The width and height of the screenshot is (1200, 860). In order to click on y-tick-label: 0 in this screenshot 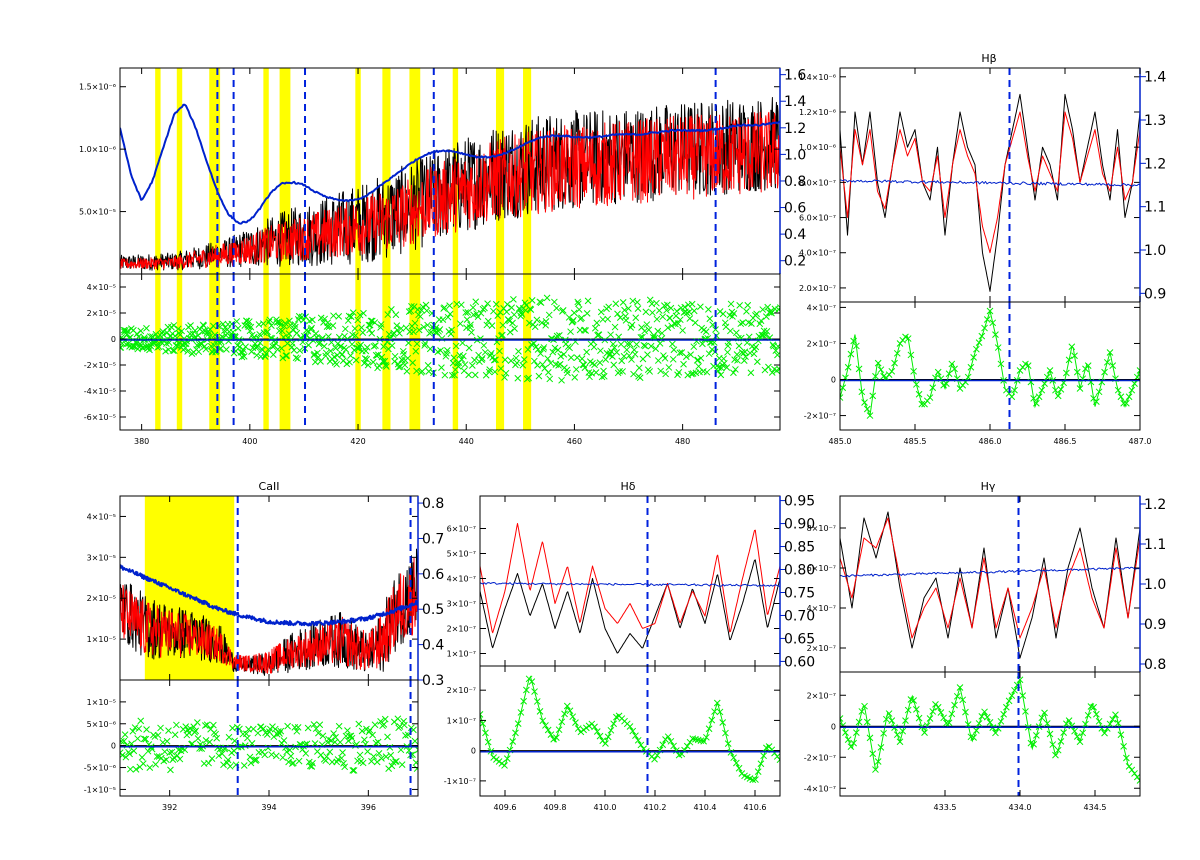, I will do `click(113, 746)`.